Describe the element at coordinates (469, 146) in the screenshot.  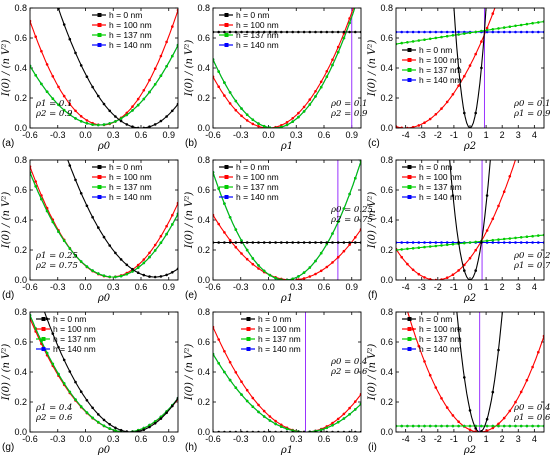
I see `x-axis-label: ρ2` at that location.